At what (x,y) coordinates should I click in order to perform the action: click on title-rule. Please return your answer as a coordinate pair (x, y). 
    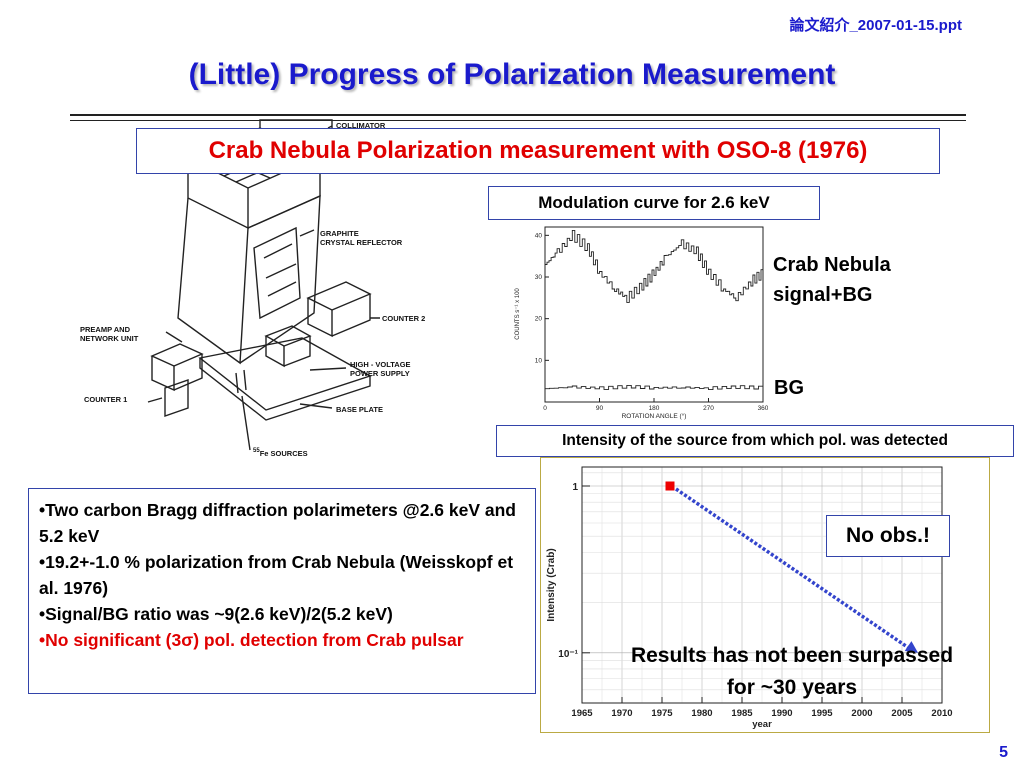
    Looking at the image, I should click on (518, 117).